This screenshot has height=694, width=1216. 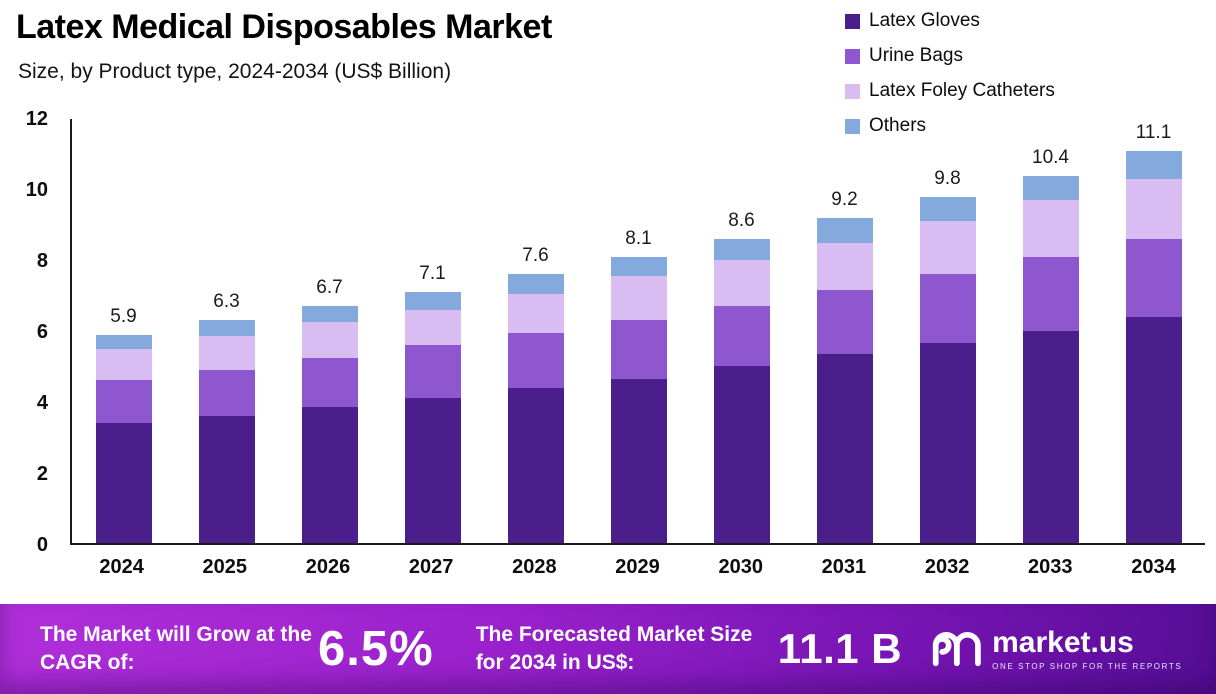 What do you see at coordinates (947, 178) in the screenshot?
I see `bar-total-label: 9.8` at bounding box center [947, 178].